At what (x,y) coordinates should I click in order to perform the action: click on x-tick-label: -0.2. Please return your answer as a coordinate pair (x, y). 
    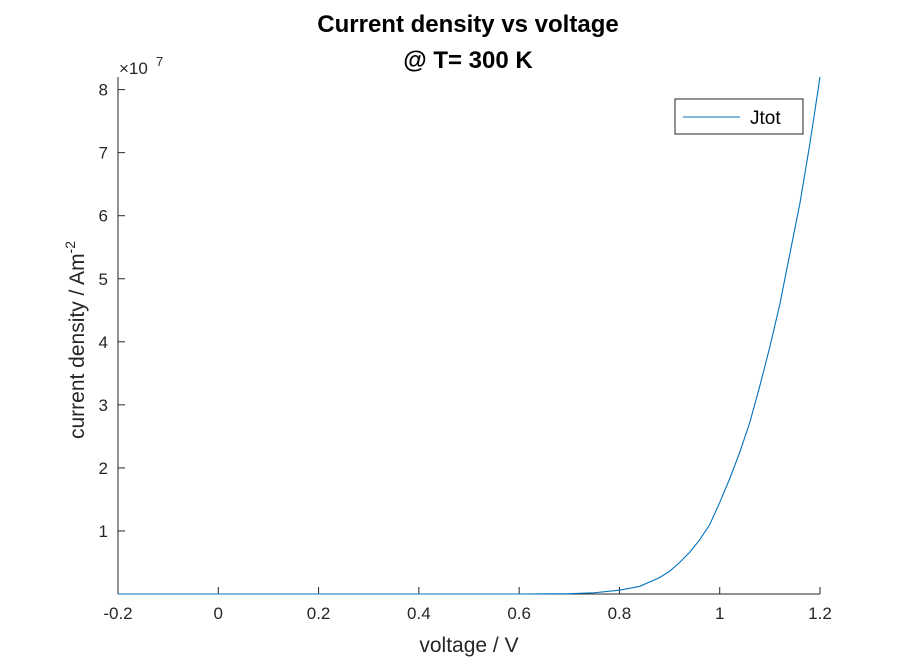
    Looking at the image, I should click on (117, 613).